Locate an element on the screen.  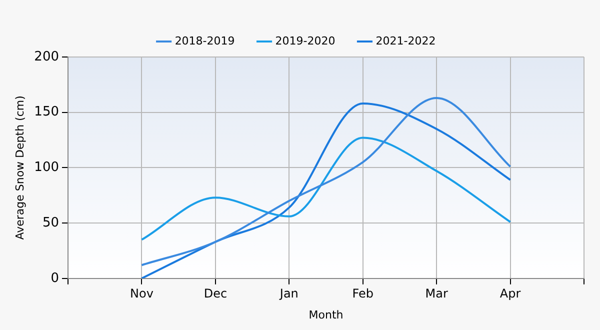
legend-label: 2018-2019 is located at coordinates (204, 41).